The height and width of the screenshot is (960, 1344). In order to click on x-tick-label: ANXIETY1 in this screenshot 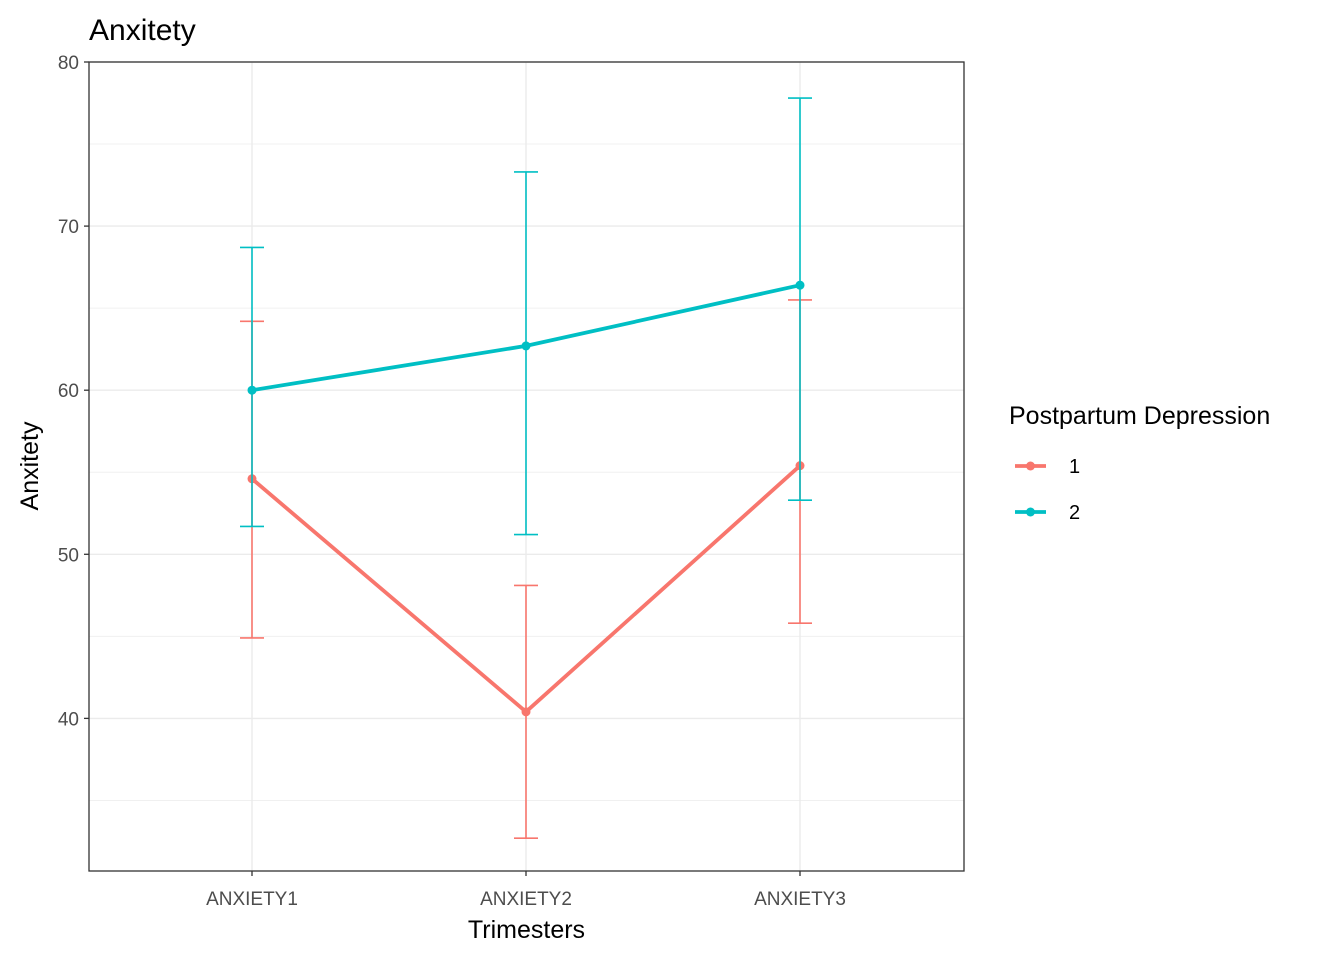, I will do `click(252, 899)`.